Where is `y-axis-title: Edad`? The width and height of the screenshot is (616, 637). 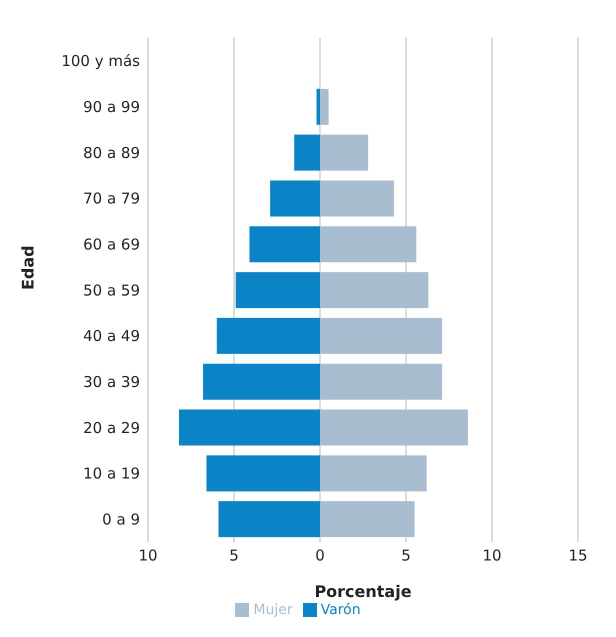 y-axis-title: Edad is located at coordinates (28, 267).